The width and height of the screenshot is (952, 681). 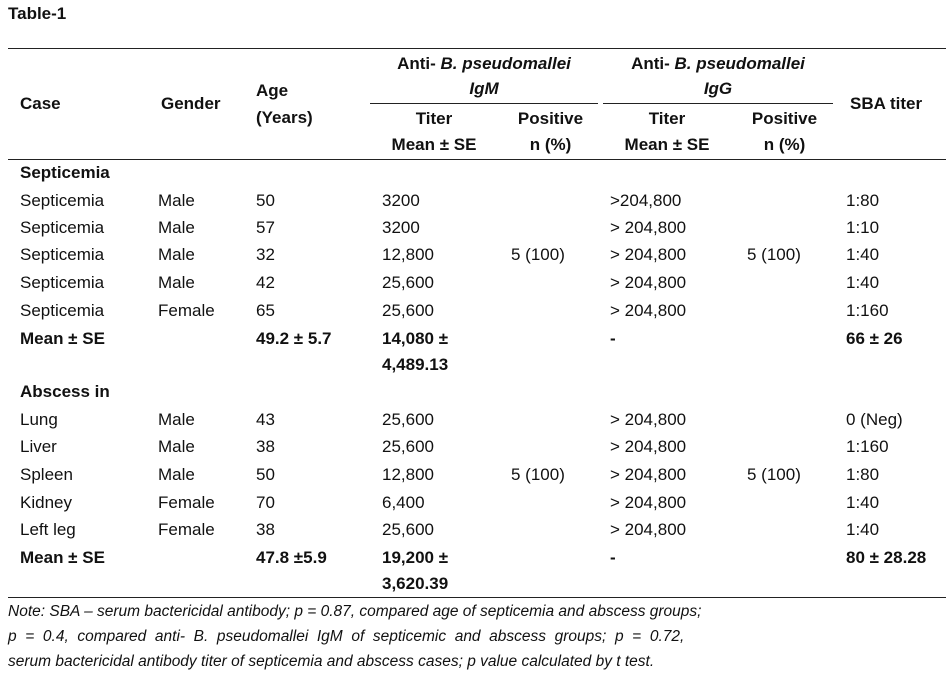 What do you see at coordinates (37, 13) in the screenshot?
I see `table-title: Table-1` at bounding box center [37, 13].